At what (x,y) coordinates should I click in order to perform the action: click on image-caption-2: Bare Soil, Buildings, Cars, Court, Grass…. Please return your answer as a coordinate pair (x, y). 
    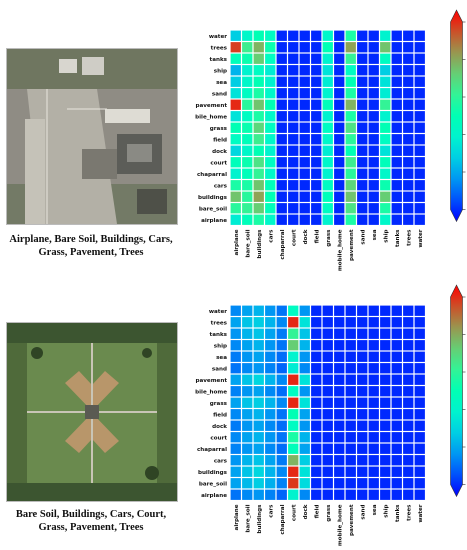
    Looking at the image, I should click on (91, 521).